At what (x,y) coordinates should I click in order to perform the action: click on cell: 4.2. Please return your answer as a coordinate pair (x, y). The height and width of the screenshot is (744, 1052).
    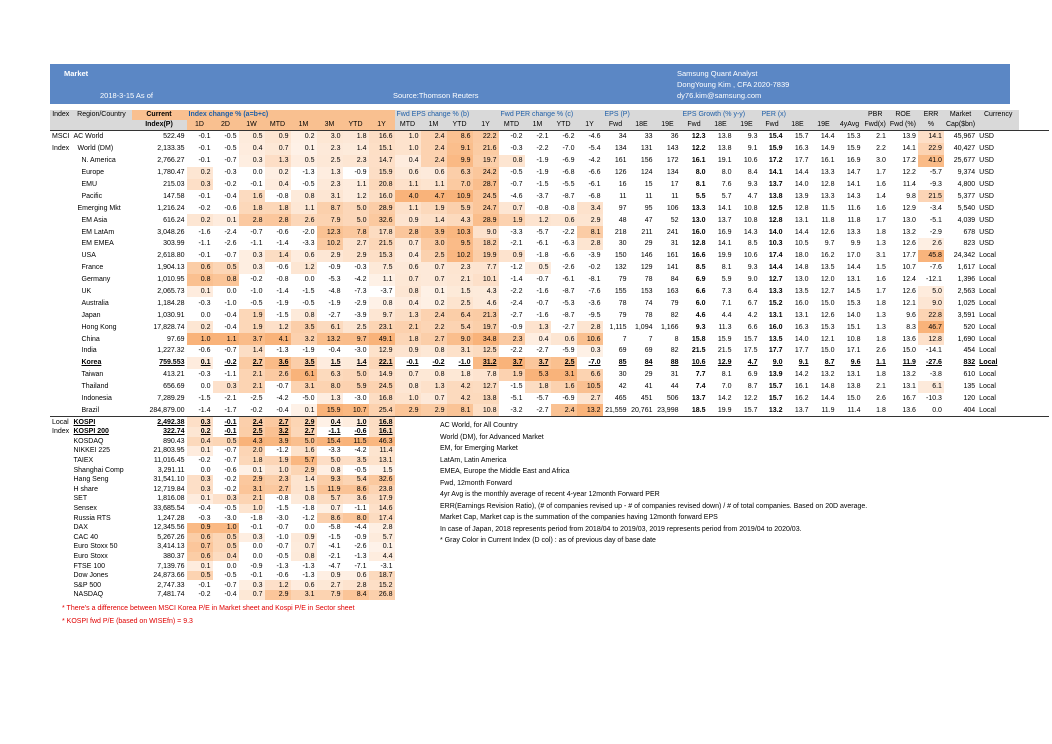
    Looking at the image, I should click on (752, 315).